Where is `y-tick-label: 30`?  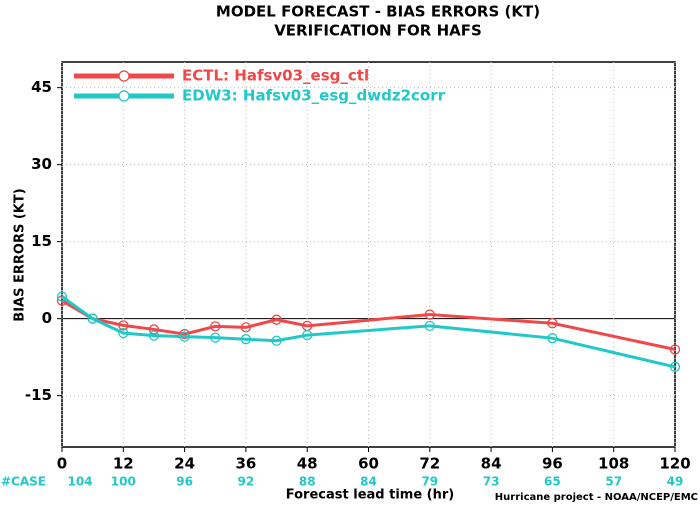 y-tick-label: 30 is located at coordinates (41, 164).